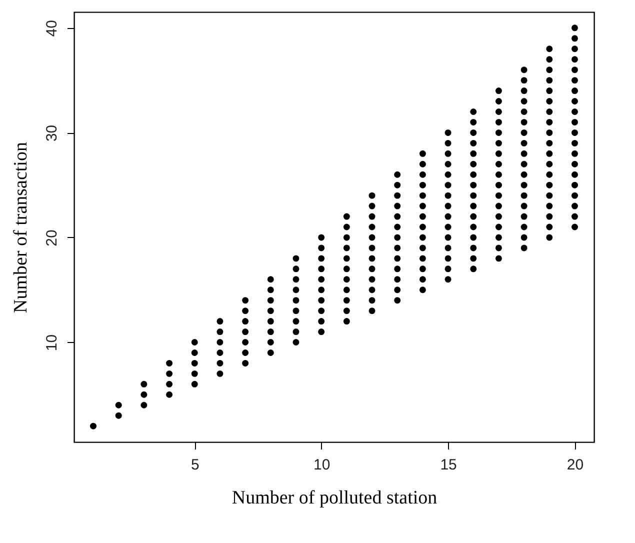  Describe the element at coordinates (335, 498) in the screenshot. I see `x-axis-title: Number of polluted station` at that location.